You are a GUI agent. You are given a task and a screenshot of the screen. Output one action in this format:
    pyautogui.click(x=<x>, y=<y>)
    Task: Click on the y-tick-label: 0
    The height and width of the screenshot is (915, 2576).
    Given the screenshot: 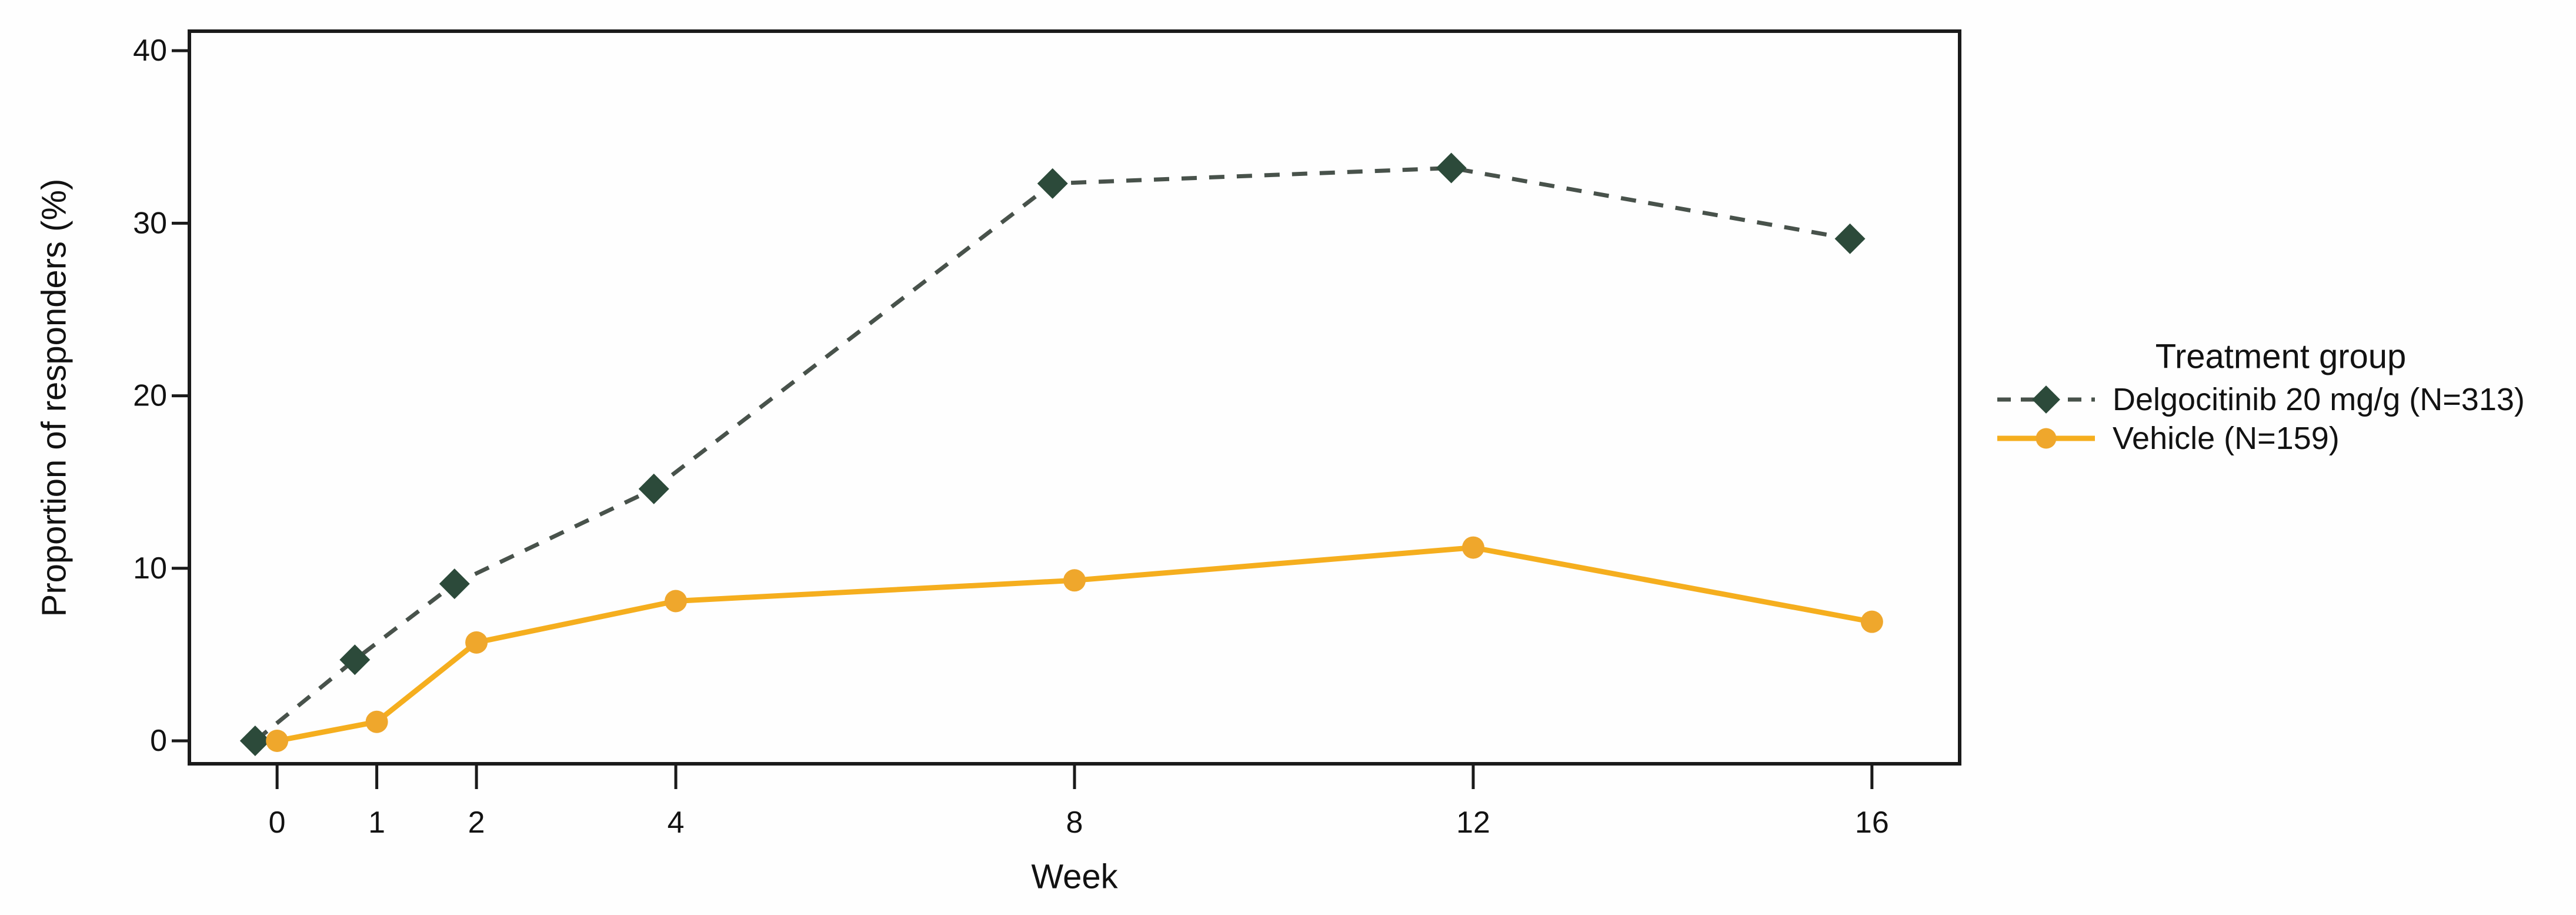 What is the action you would take?
    pyautogui.click(x=158, y=741)
    